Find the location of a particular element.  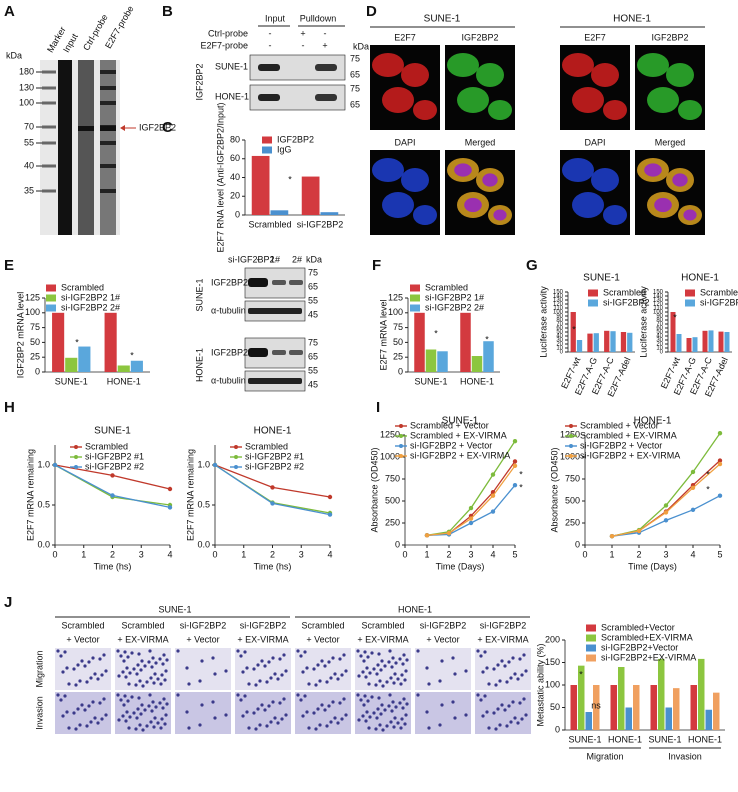

y-tick-label: 100 is located at coordinates (552, 684).